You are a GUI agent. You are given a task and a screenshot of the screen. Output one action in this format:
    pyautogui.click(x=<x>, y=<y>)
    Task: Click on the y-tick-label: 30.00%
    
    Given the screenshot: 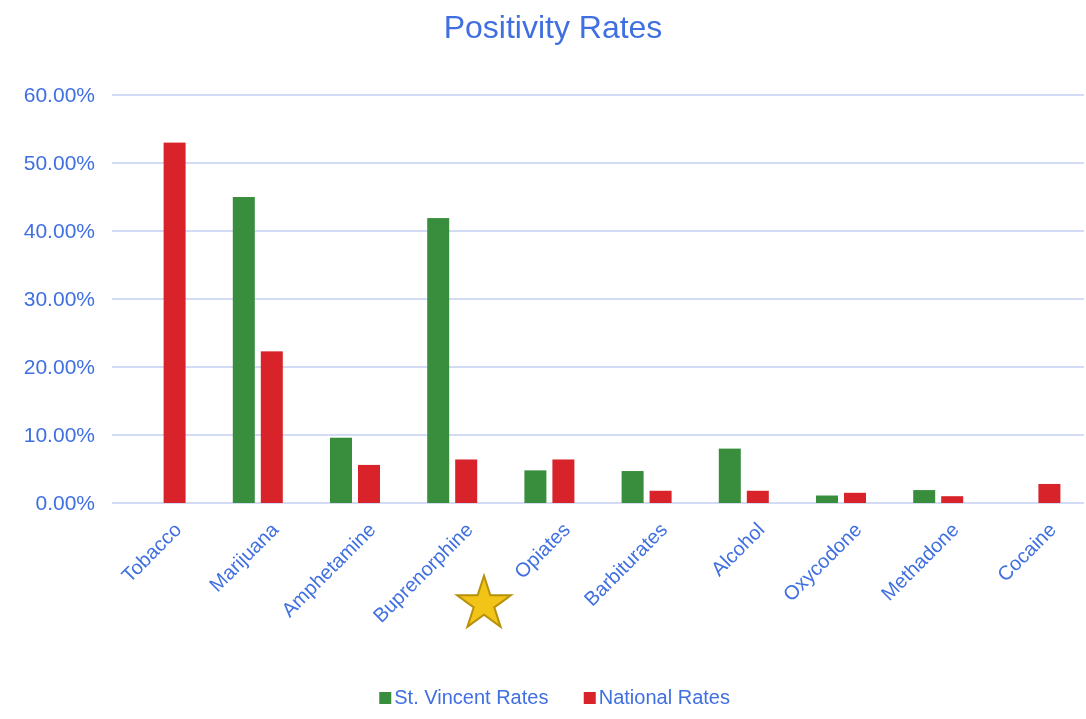 What is the action you would take?
    pyautogui.click(x=59, y=299)
    